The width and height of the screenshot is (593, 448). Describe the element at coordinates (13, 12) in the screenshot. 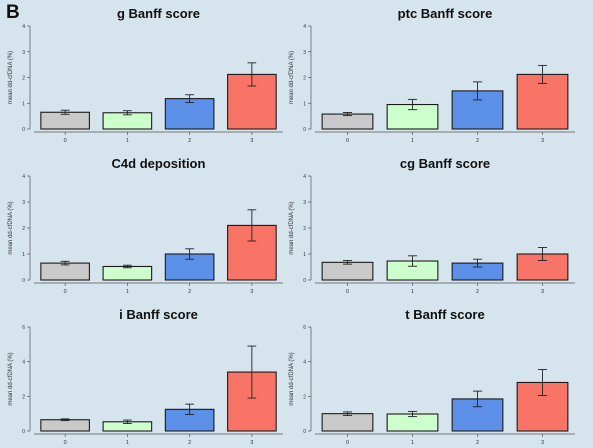

I see `panel-letter: B` at that location.